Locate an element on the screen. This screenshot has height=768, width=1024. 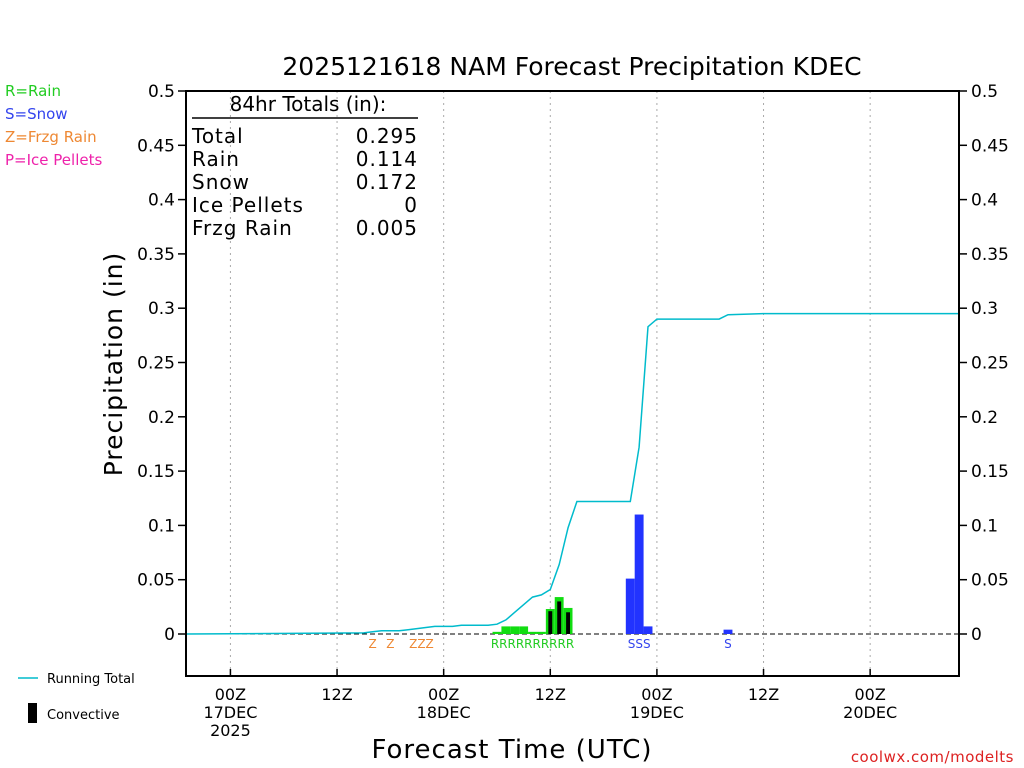
ptype-legend-item: S=Snow is located at coordinates (36, 114).